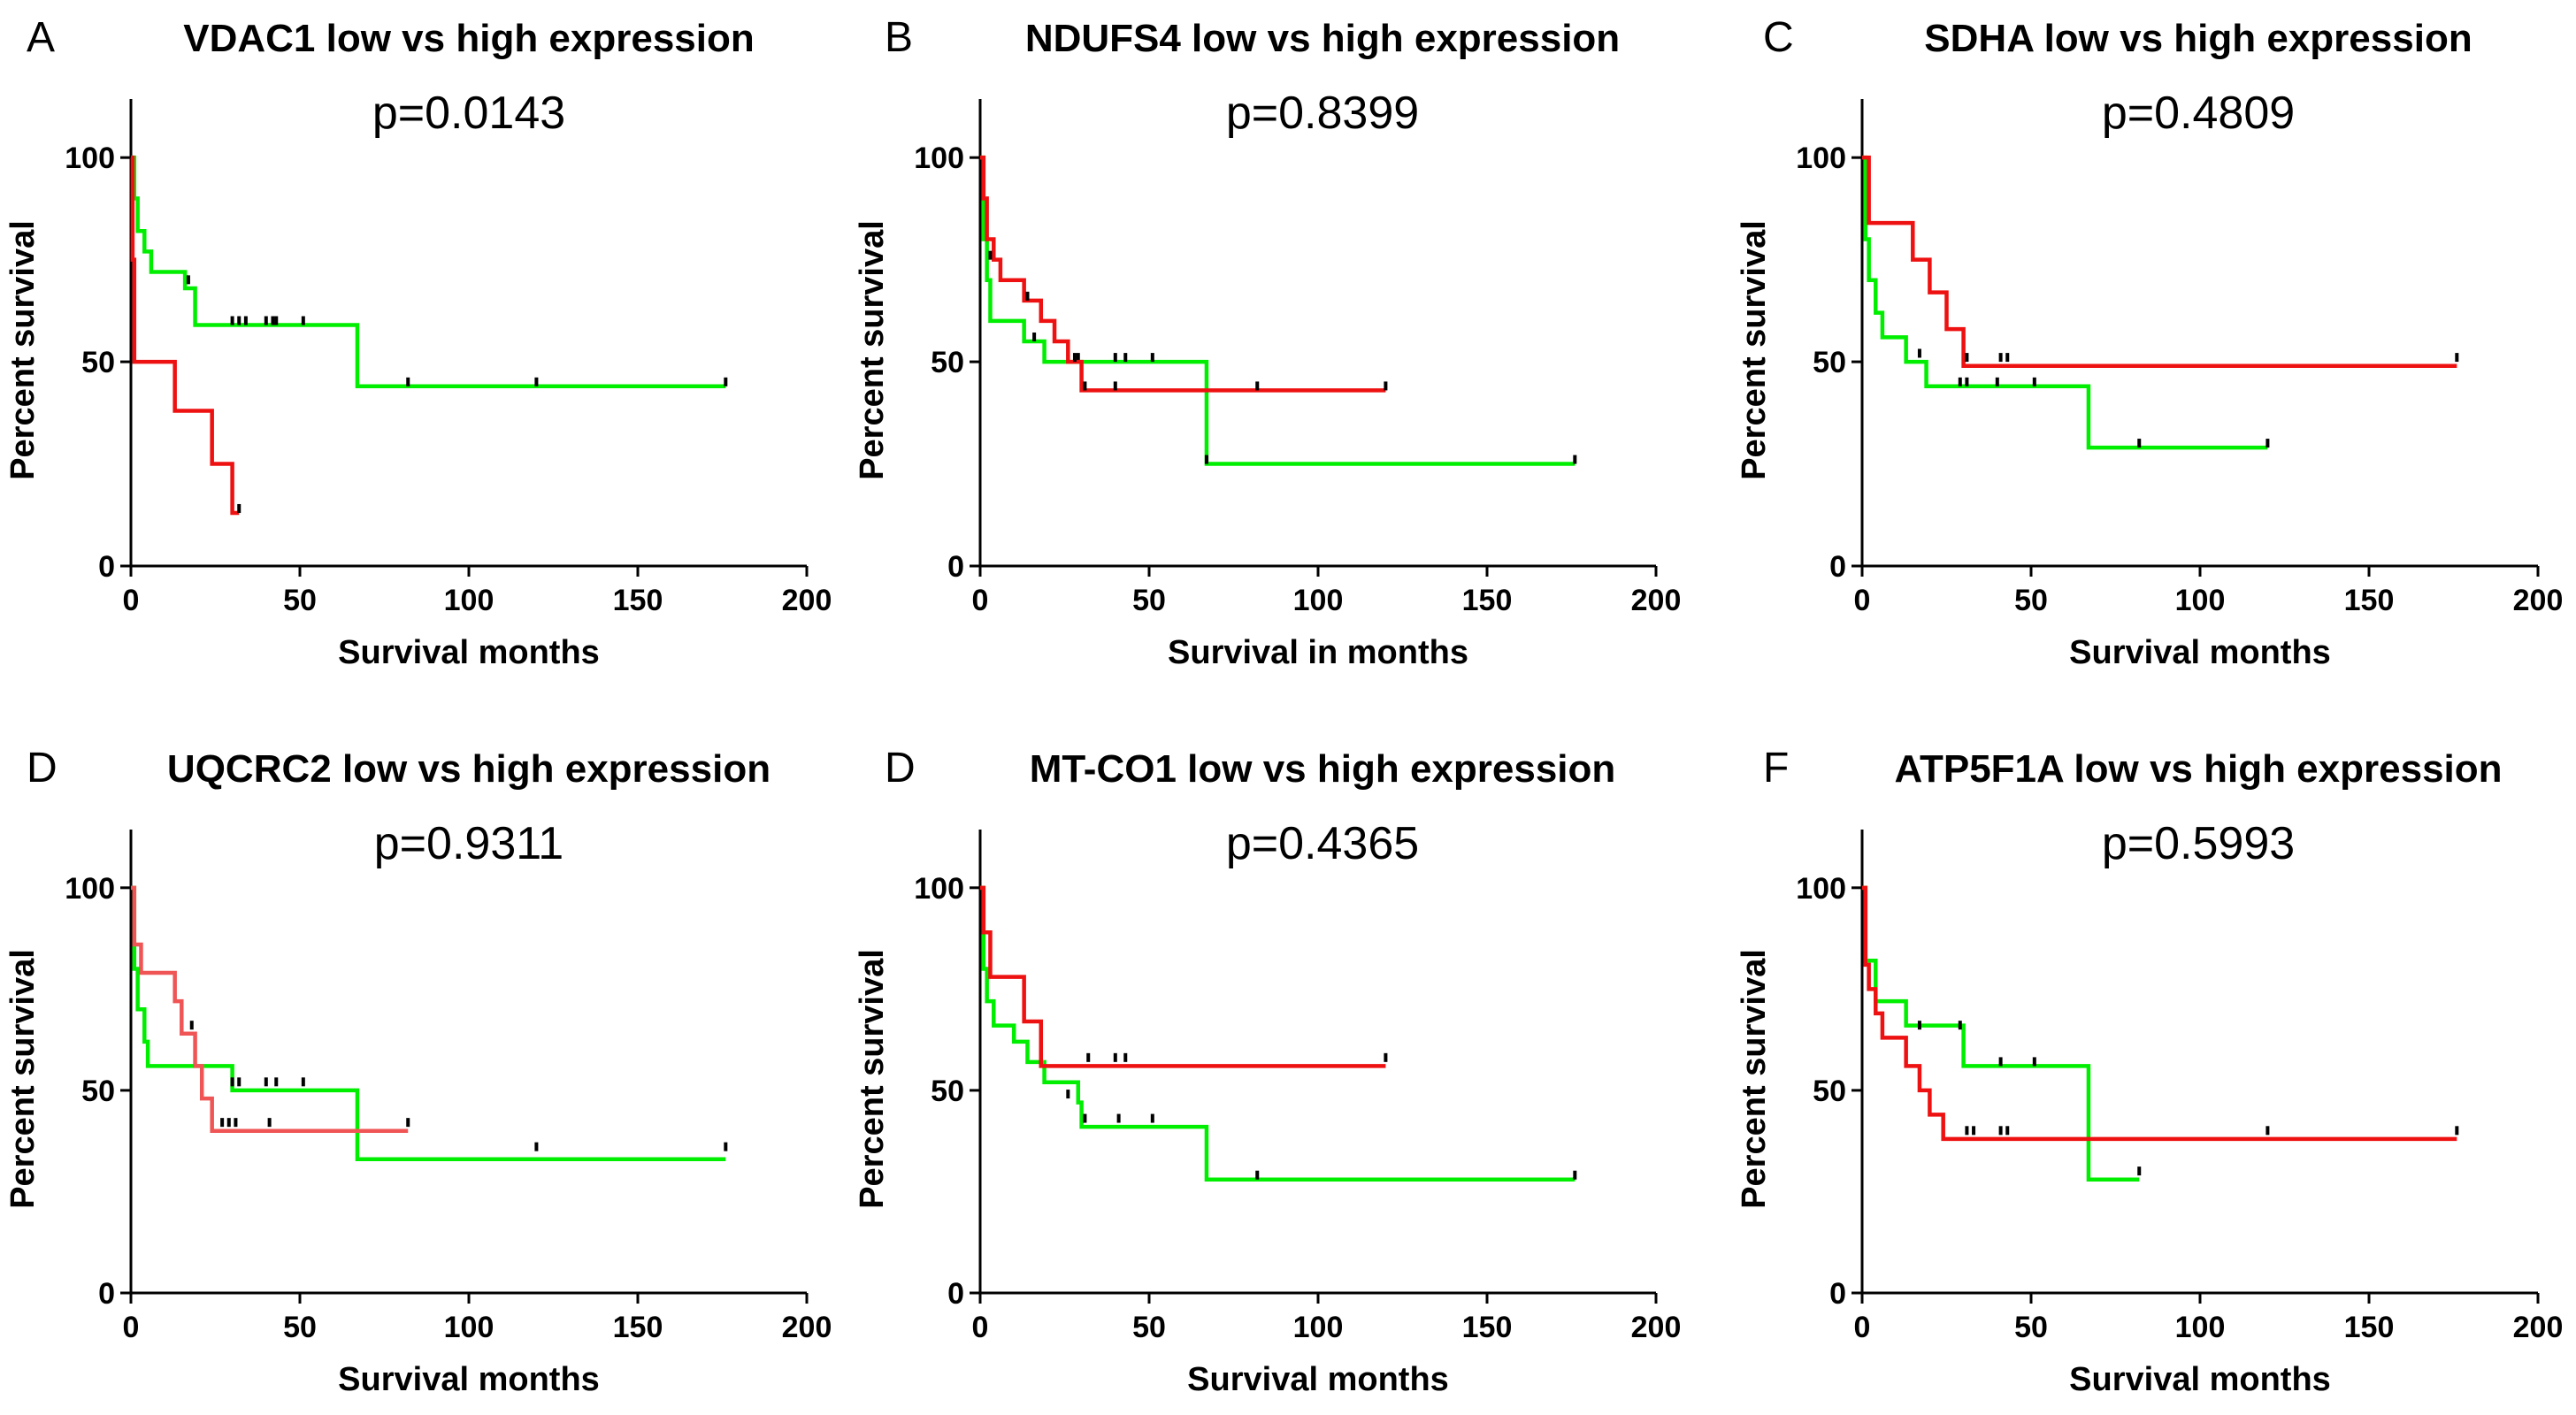 The width and height of the screenshot is (2576, 1415). Describe the element at coordinates (41, 37) in the screenshot. I see `panel-letter: A` at that location.